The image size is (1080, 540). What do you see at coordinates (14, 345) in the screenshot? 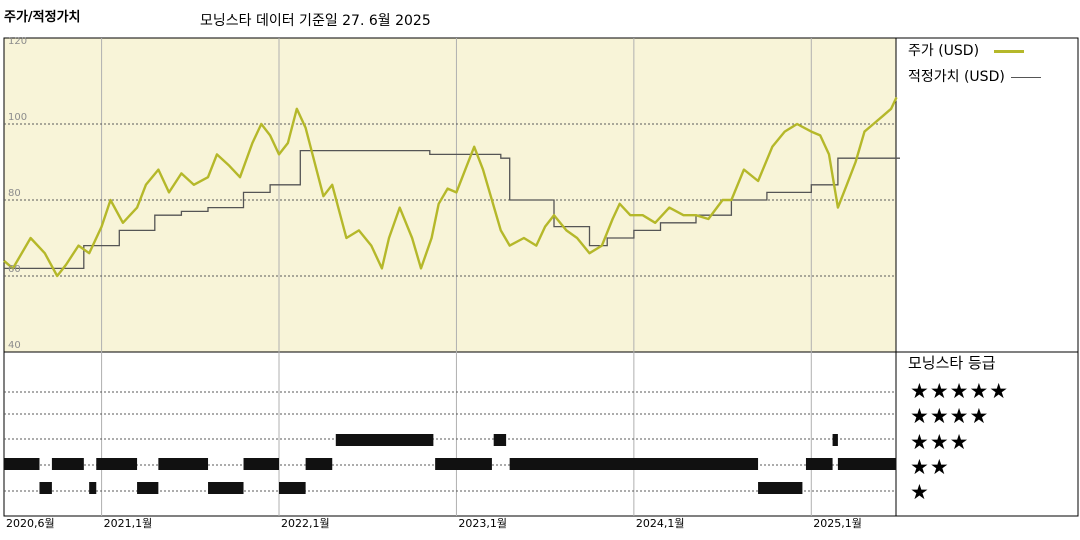
I see `y-tick-label: 40` at bounding box center [14, 345].